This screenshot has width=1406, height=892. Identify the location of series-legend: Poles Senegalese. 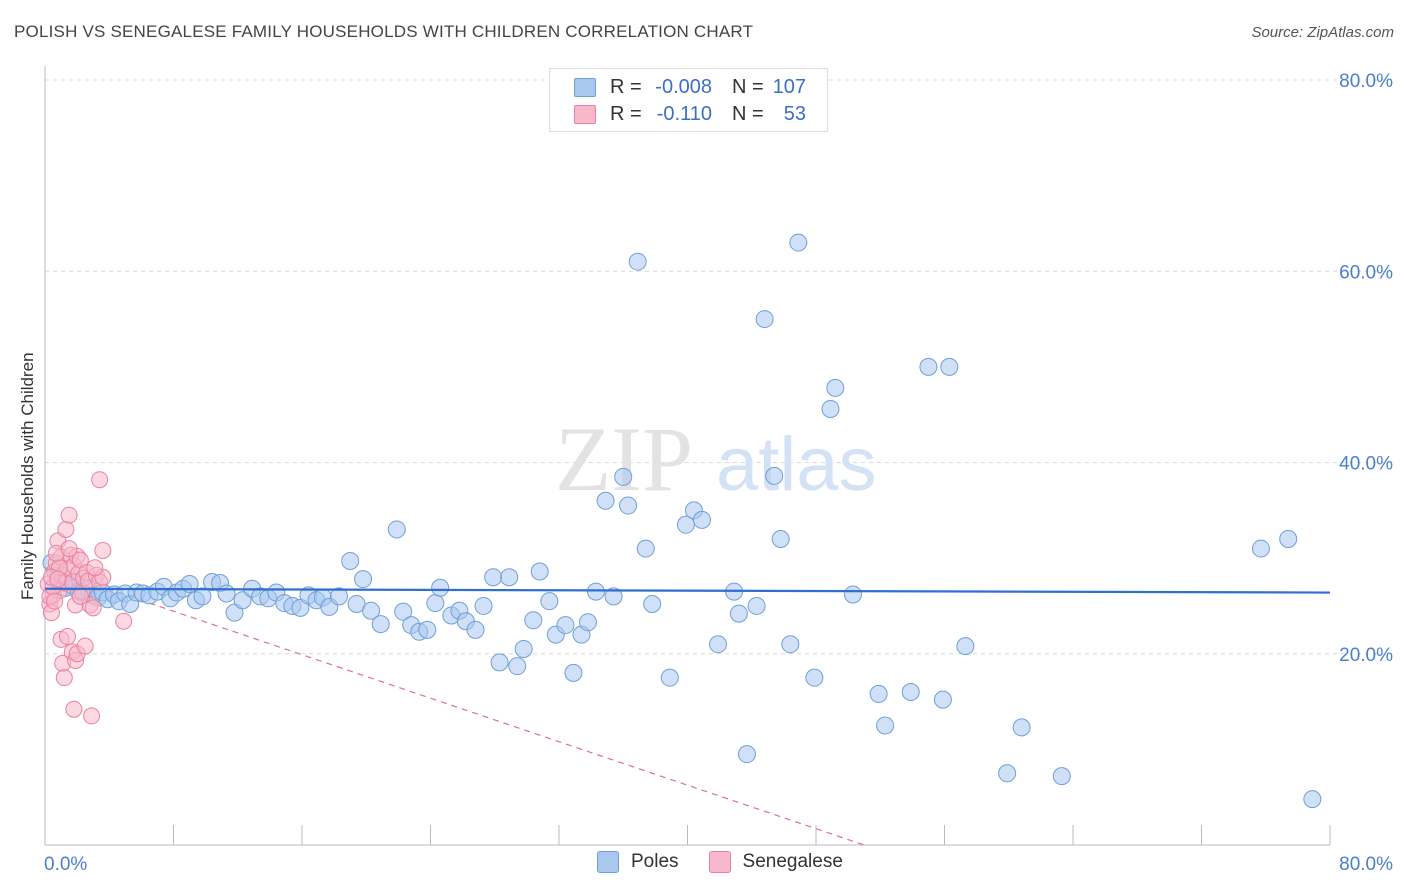
(735, 862).